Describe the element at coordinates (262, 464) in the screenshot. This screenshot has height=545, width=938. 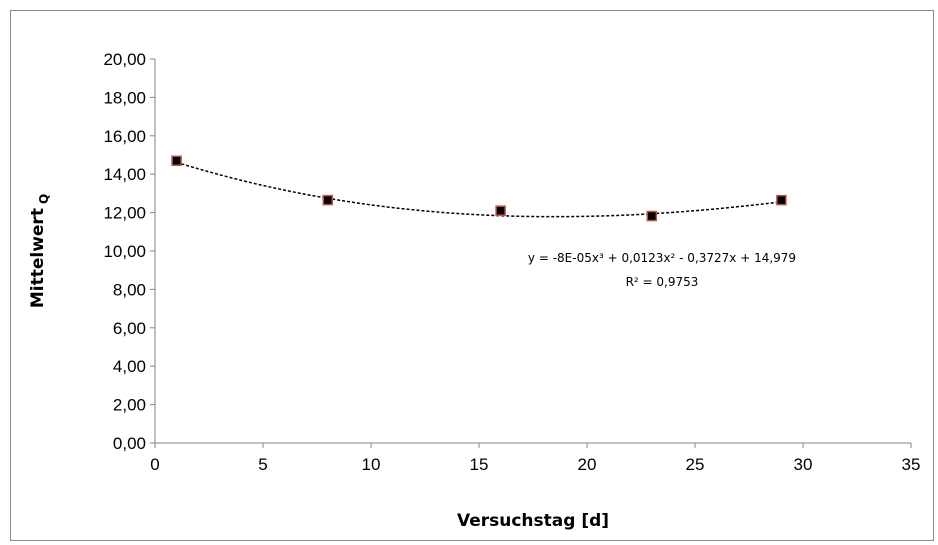
I see `x-tick-label: 5` at that location.